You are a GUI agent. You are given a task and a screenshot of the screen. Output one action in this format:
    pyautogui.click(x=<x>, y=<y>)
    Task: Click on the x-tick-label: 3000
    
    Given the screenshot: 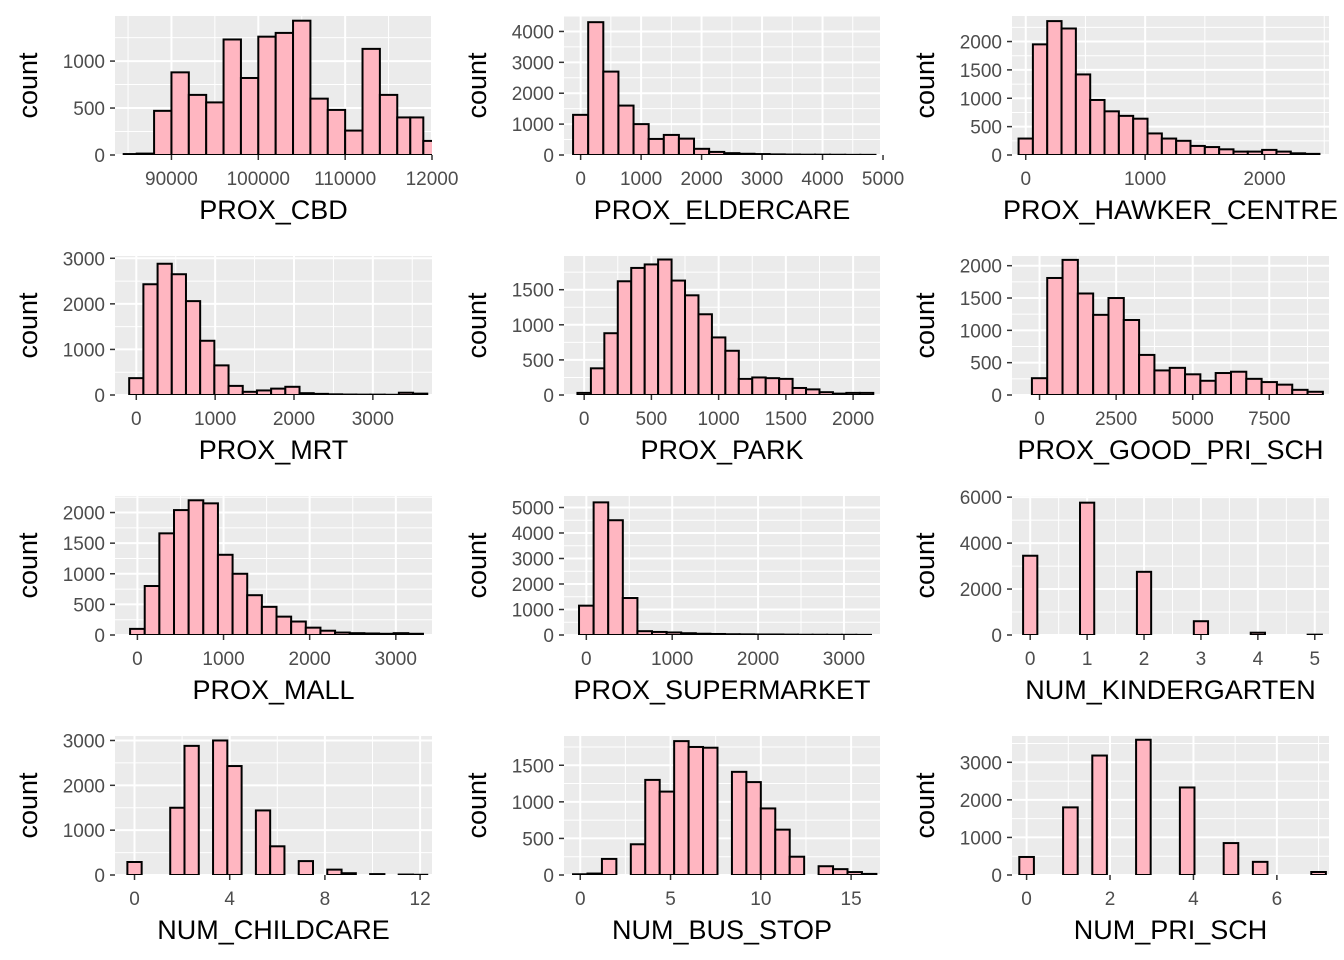 What is the action you would take?
    pyautogui.click(x=396, y=659)
    